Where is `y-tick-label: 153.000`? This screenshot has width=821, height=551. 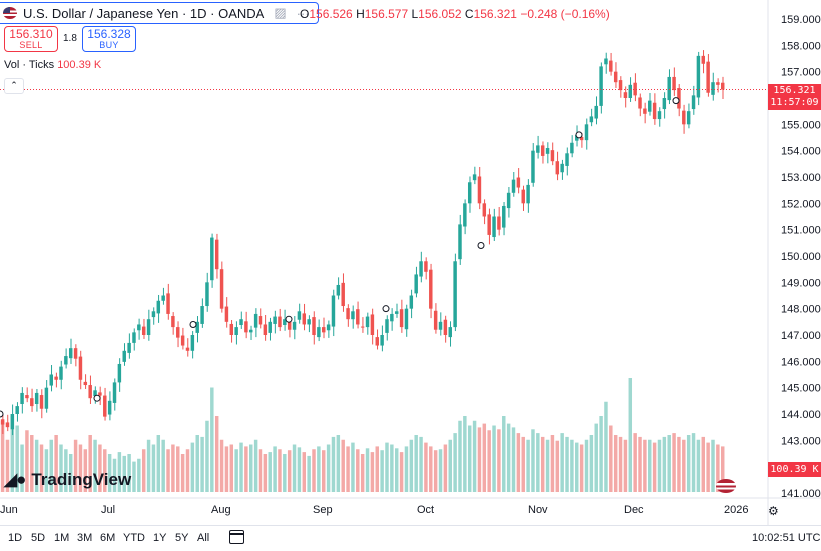 y-tick-label: 153.000 is located at coordinates (801, 178).